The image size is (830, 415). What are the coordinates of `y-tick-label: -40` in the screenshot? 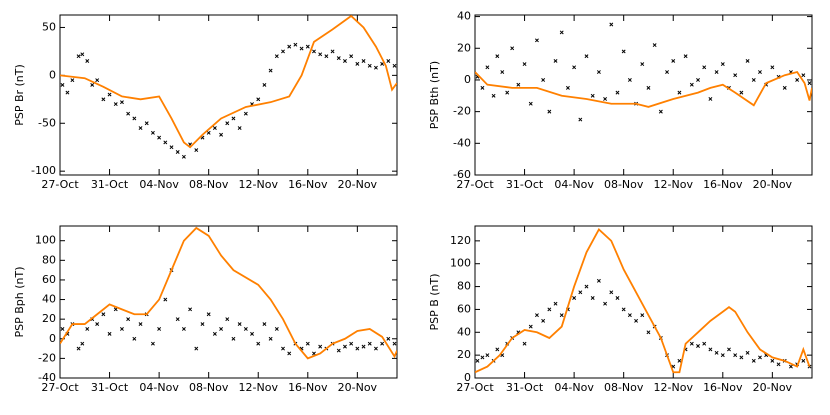 It's located at (47, 377).